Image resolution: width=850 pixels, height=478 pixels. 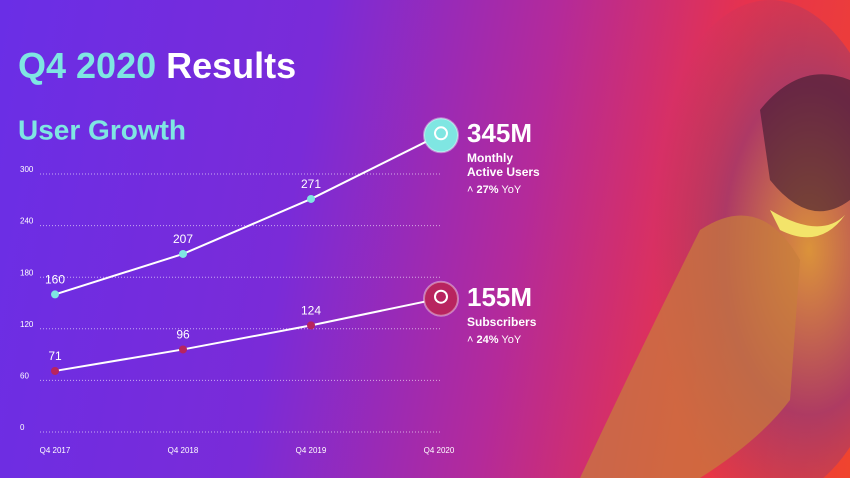 I want to click on name-row: Subscribers, so click(x=507, y=322).